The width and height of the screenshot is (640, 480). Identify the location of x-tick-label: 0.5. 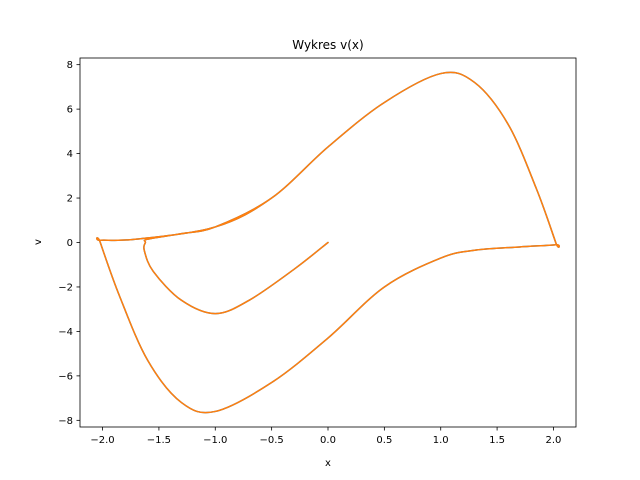
(384, 440).